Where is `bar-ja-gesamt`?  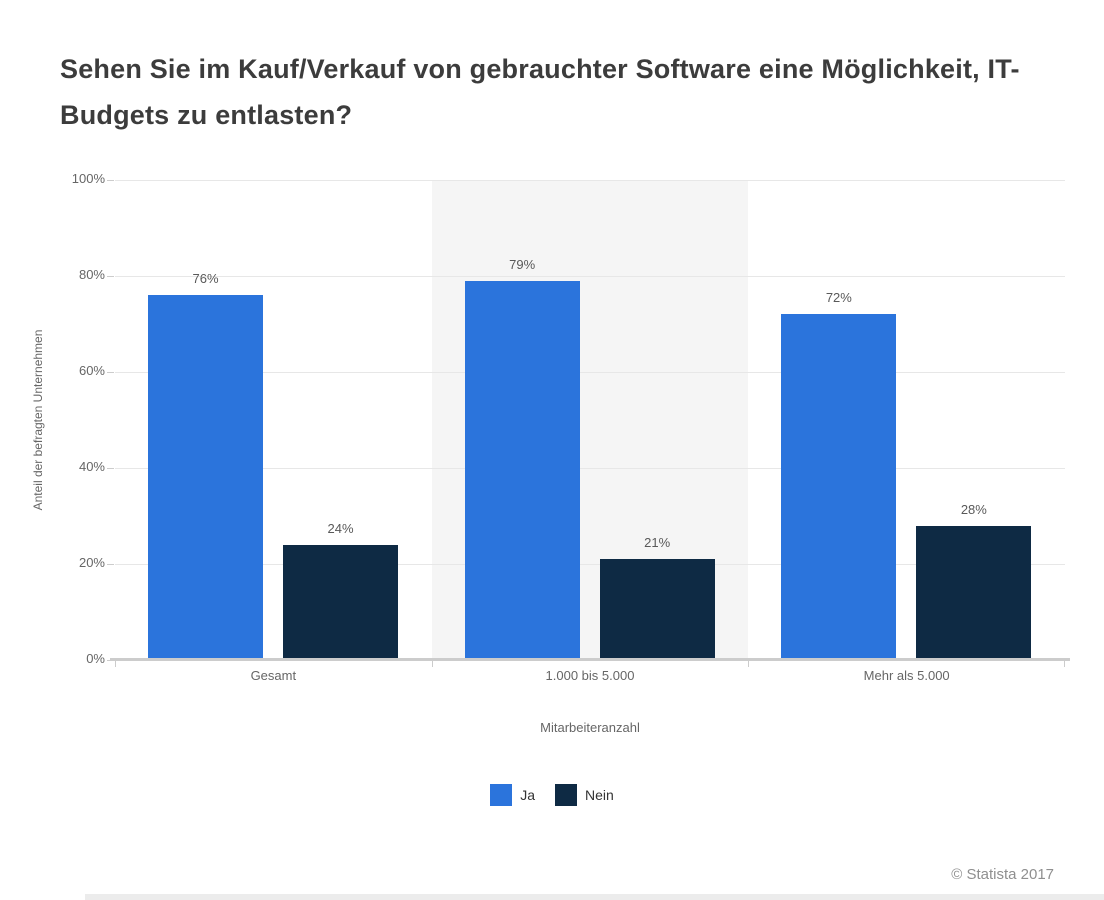
bar-ja-gesamt is located at coordinates (205, 477).